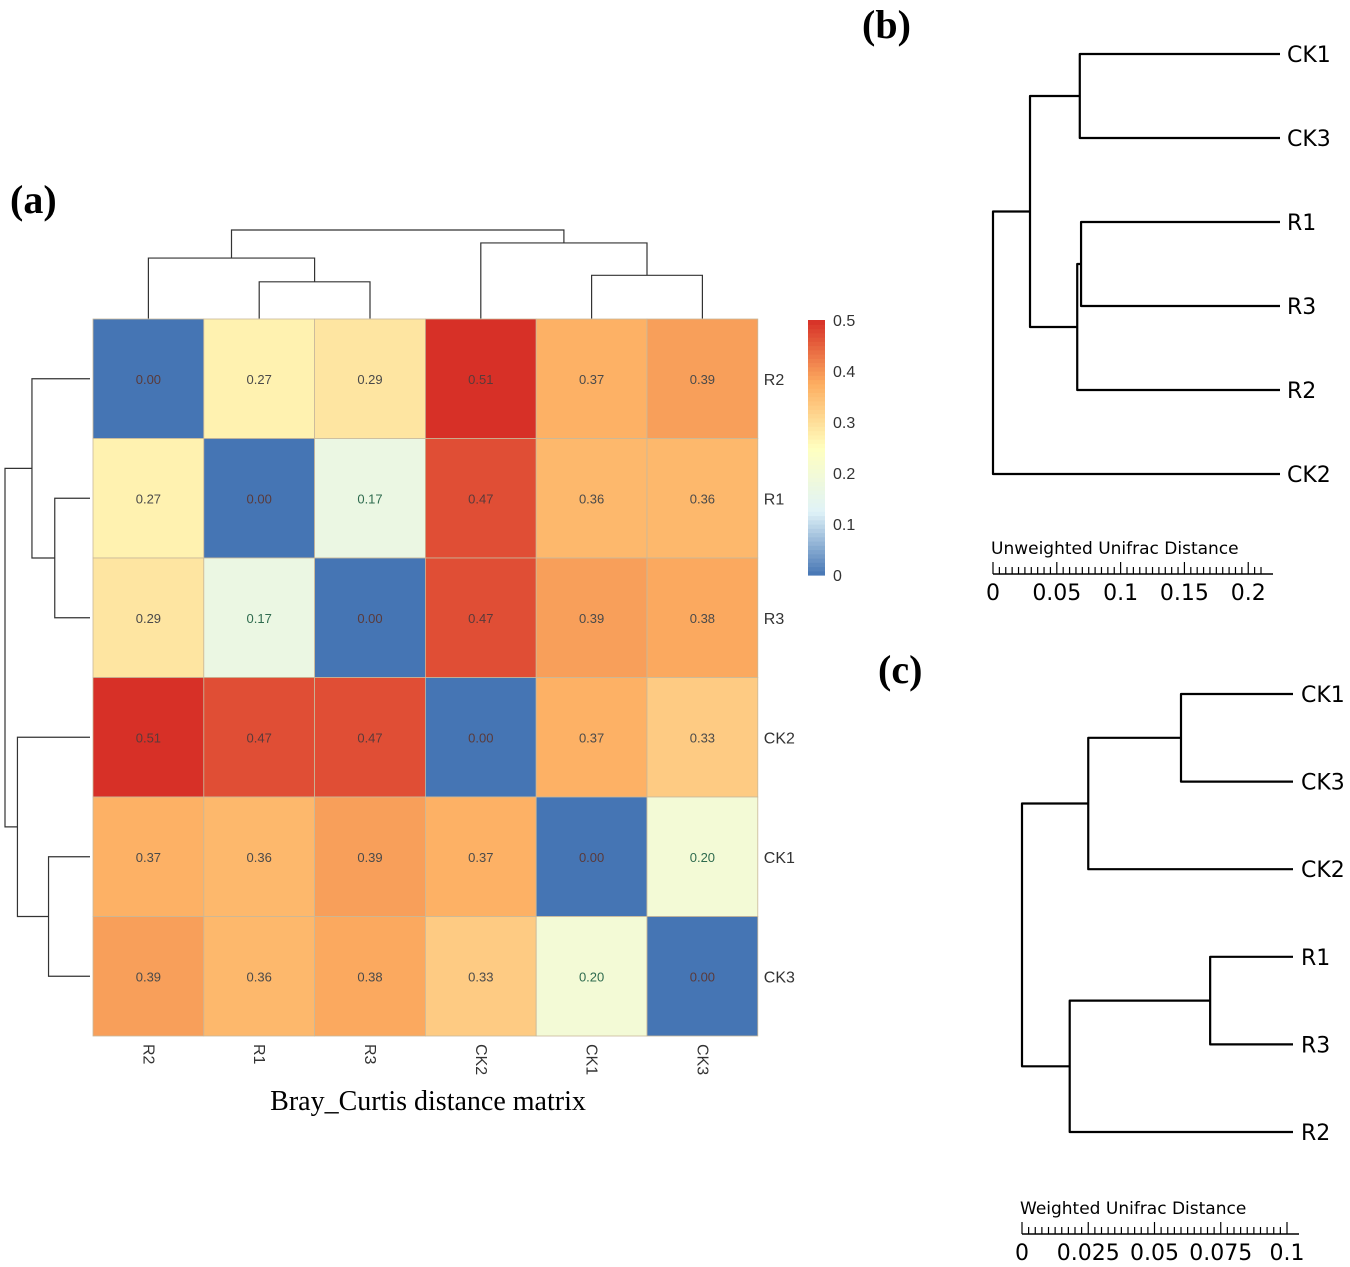 This screenshot has width=1350, height=1267. What do you see at coordinates (774, 499) in the screenshot?
I see `heatmap-row-label: R1` at bounding box center [774, 499].